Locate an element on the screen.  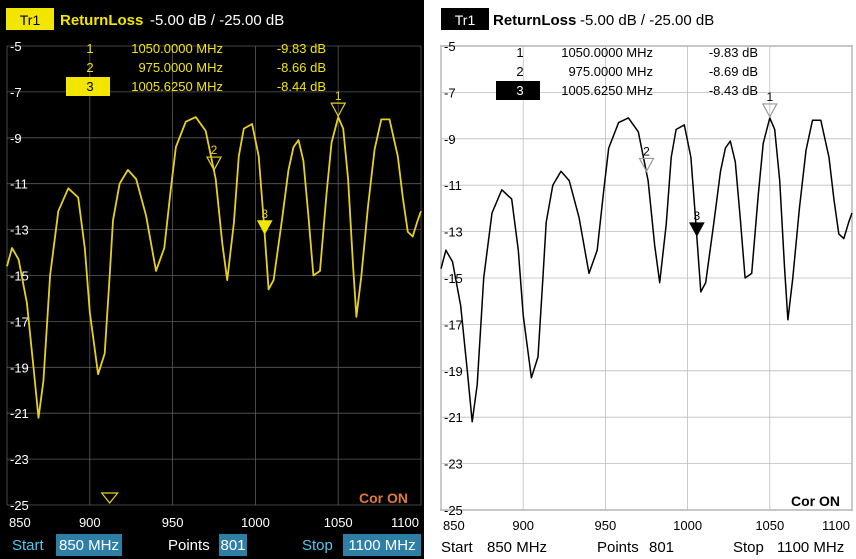
left-marker-2-value: -8.66 dB is located at coordinates (301, 67).